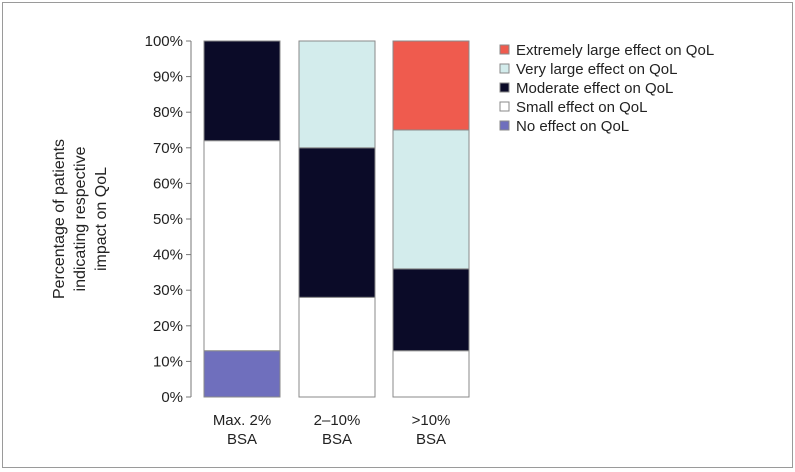 The image size is (795, 472). What do you see at coordinates (242, 420) in the screenshot?
I see `x-tick-label: Max. 2%` at bounding box center [242, 420].